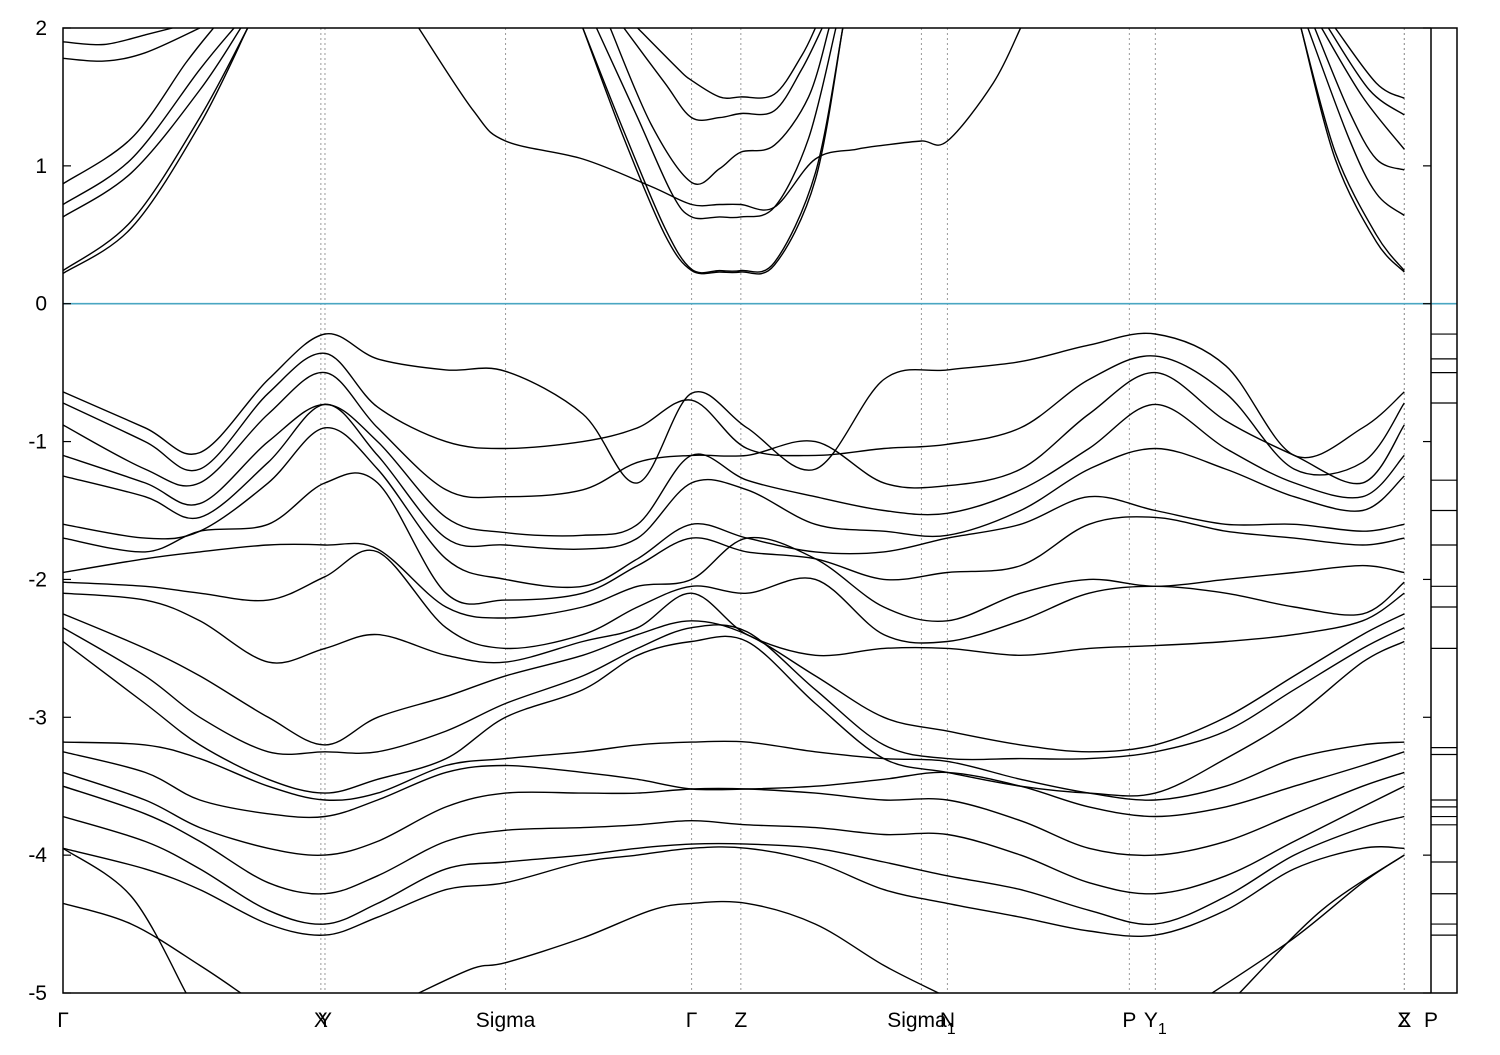 The width and height of the screenshot is (1500, 1055). Describe the element at coordinates (325, 1020) in the screenshot. I see `kpoint-label: Y` at that location.